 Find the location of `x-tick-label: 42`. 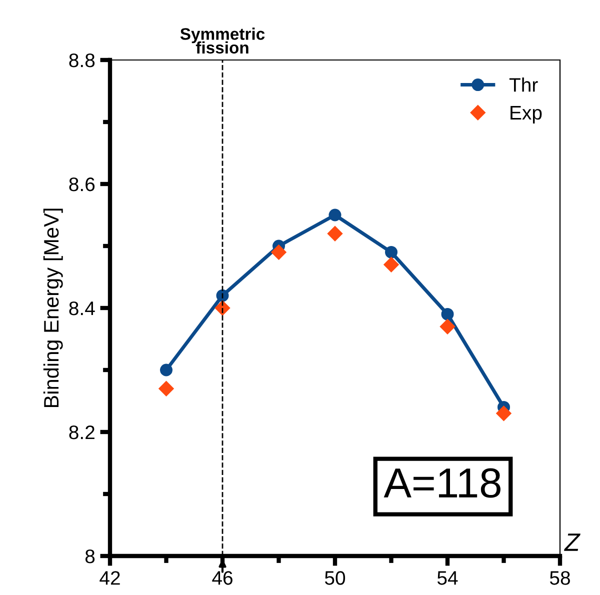

x-tick-label: 42 is located at coordinates (110, 578).